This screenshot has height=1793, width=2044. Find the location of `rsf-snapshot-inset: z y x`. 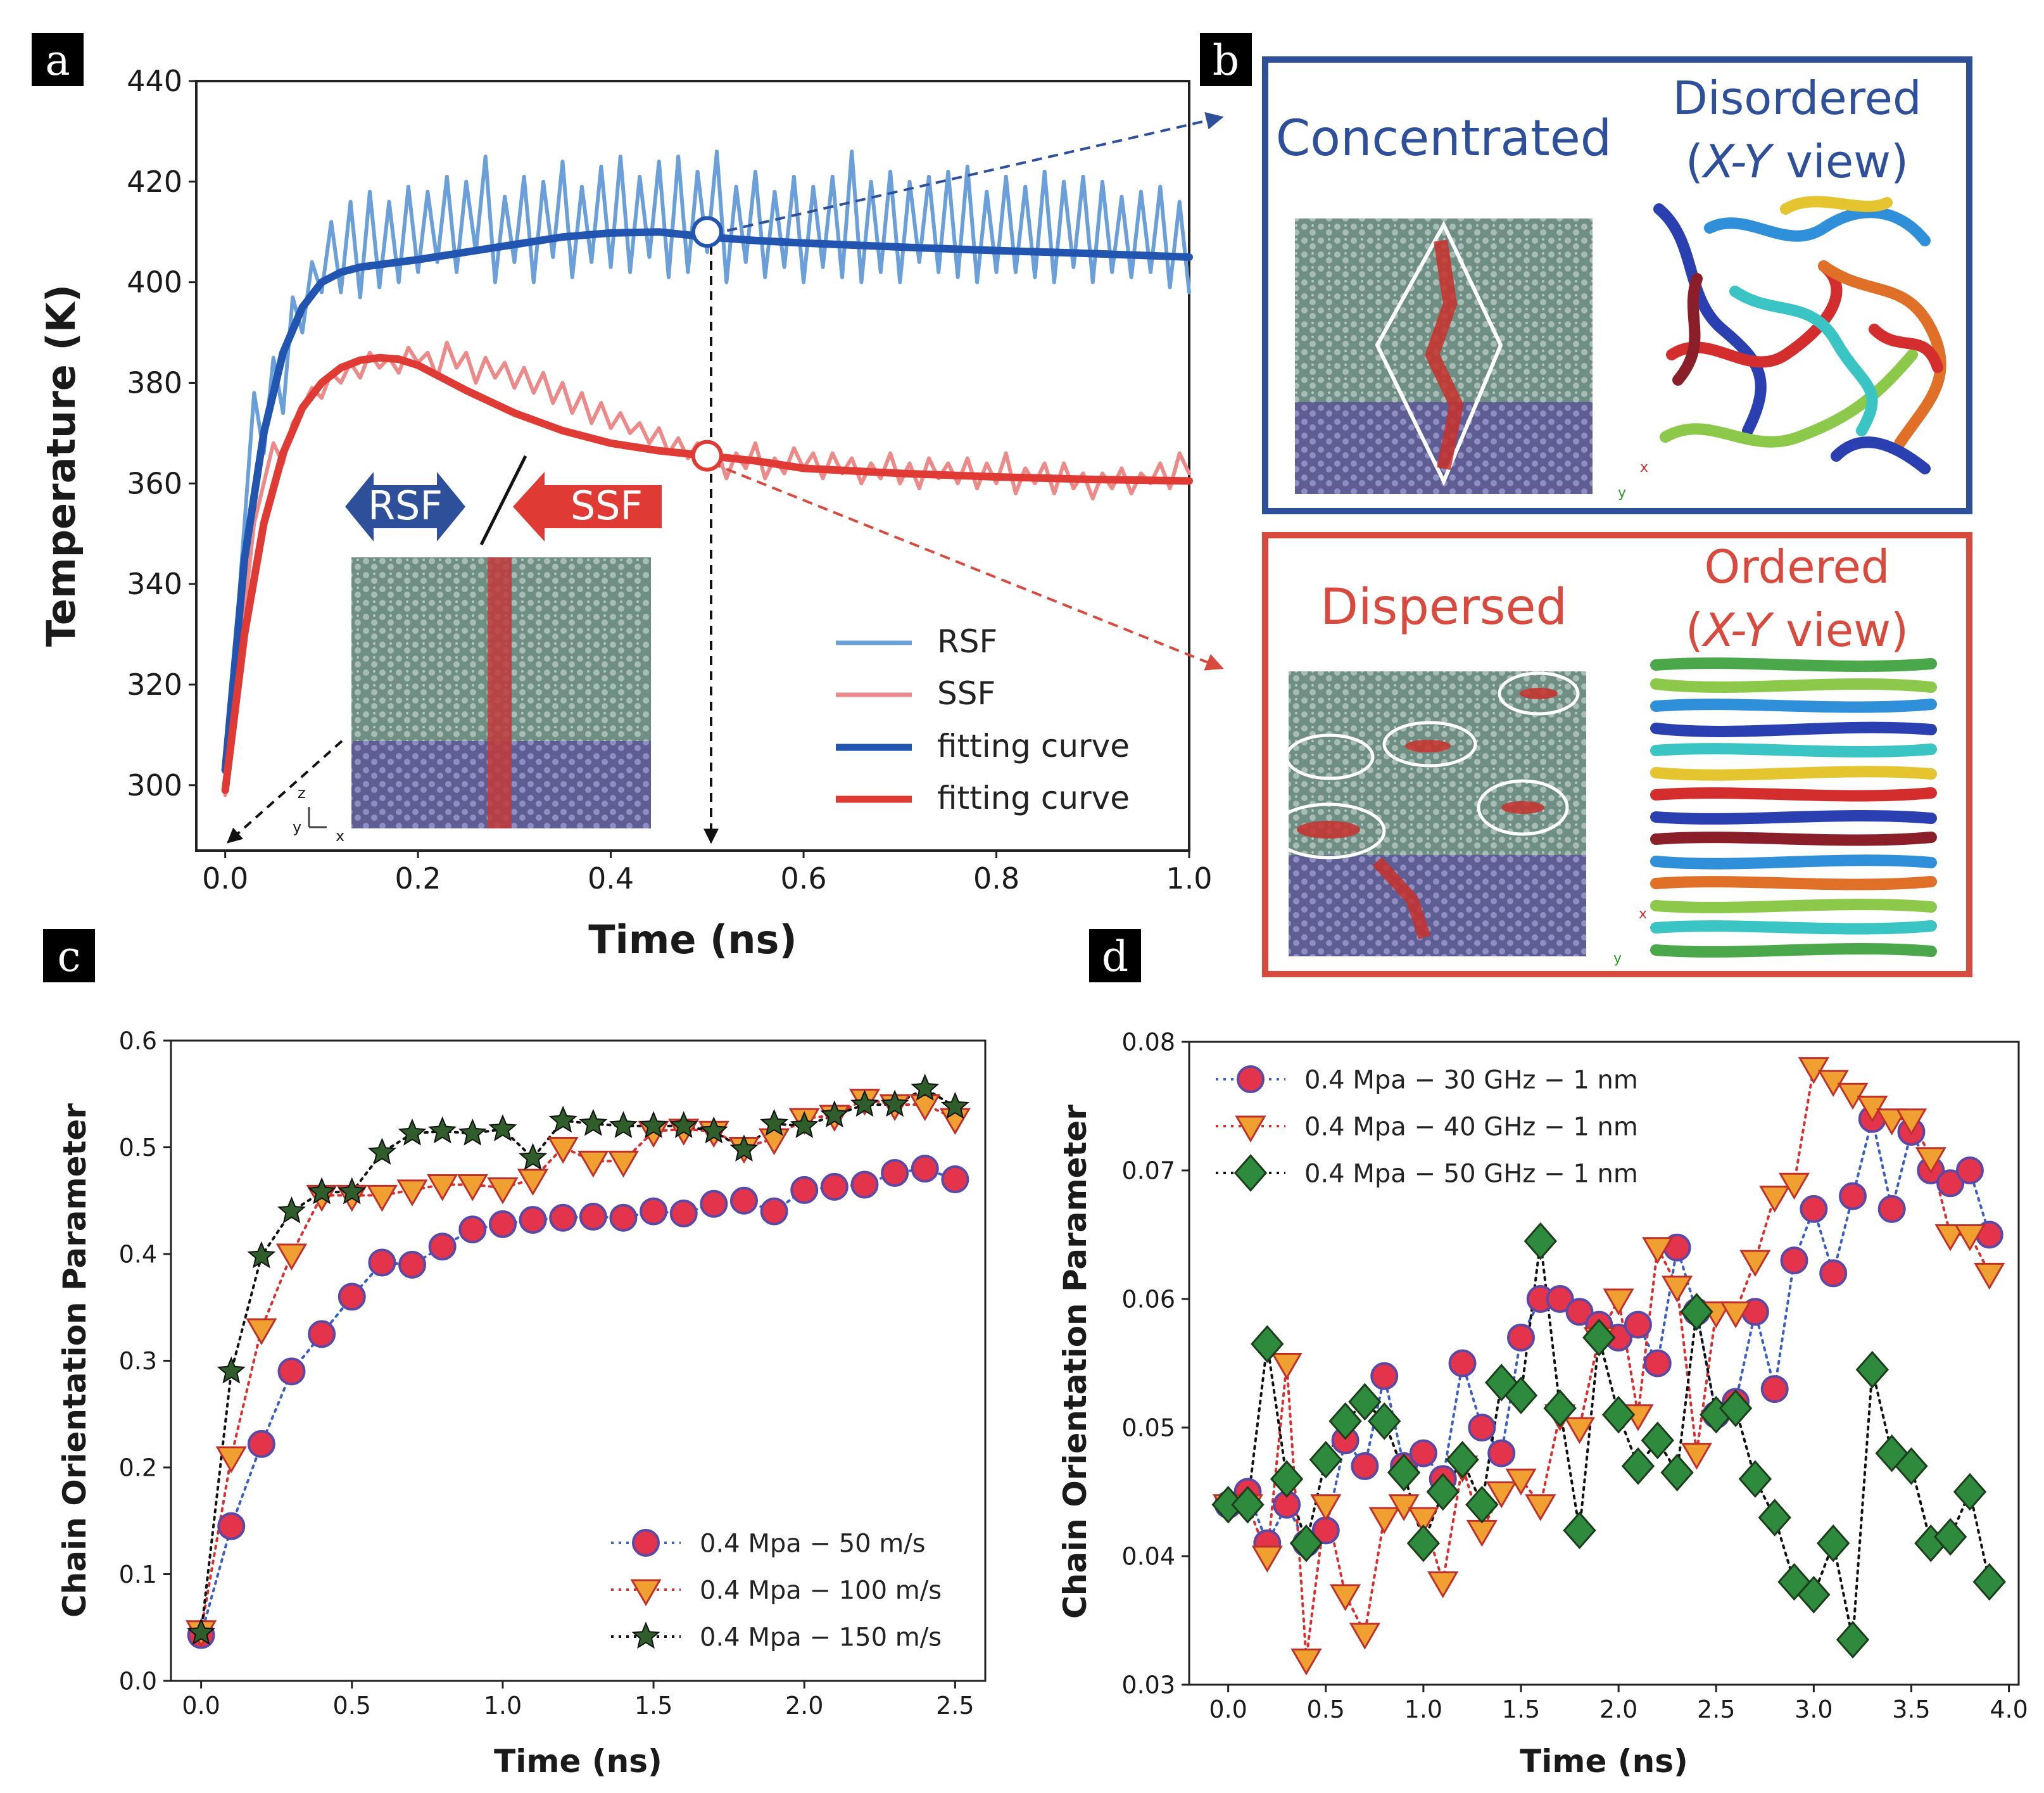

rsf-snapshot-inset: z y x is located at coordinates (472, 701).